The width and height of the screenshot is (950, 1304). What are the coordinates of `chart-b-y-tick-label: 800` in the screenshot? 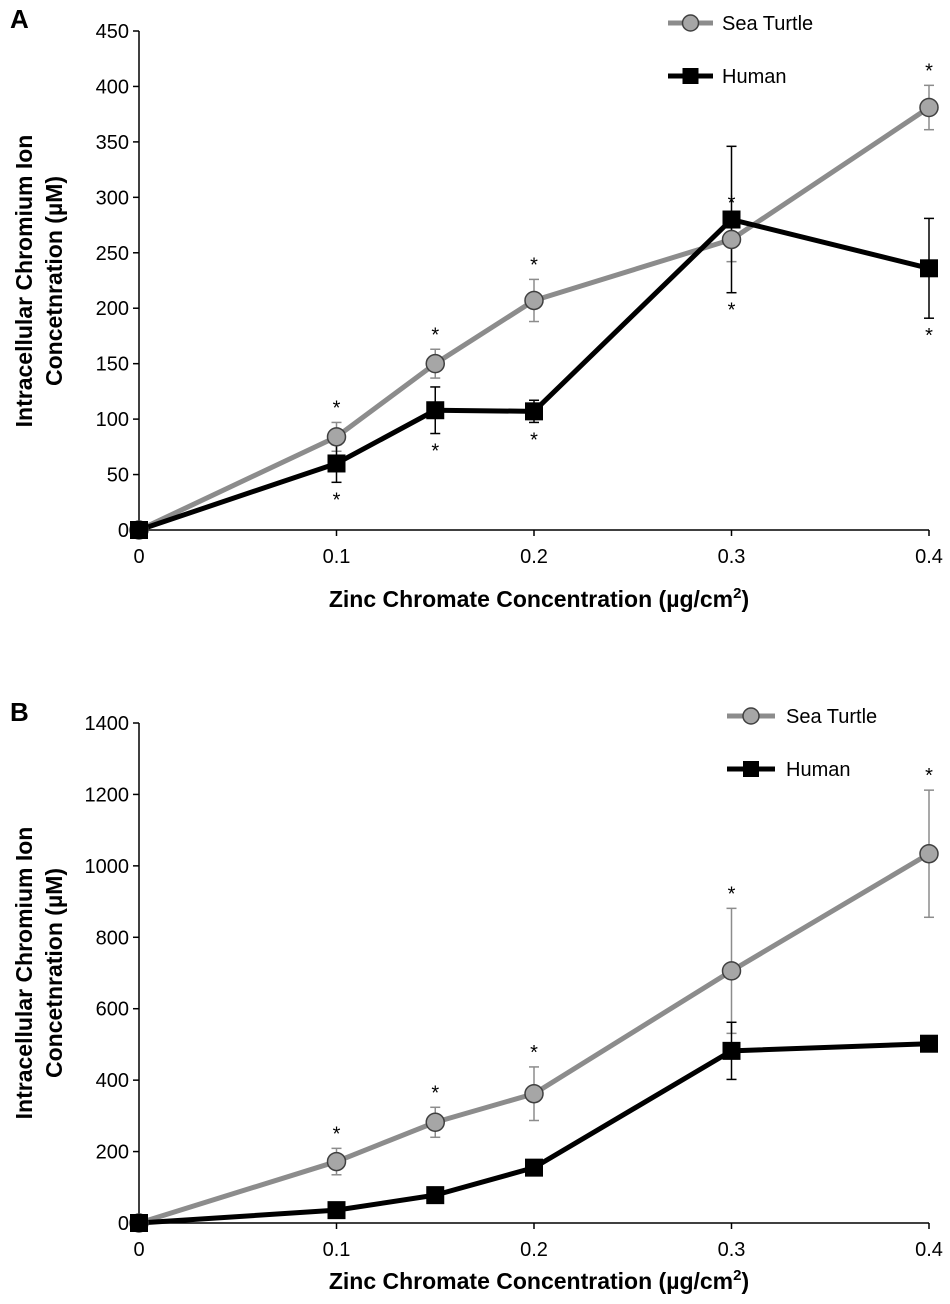 It's located at (112, 938).